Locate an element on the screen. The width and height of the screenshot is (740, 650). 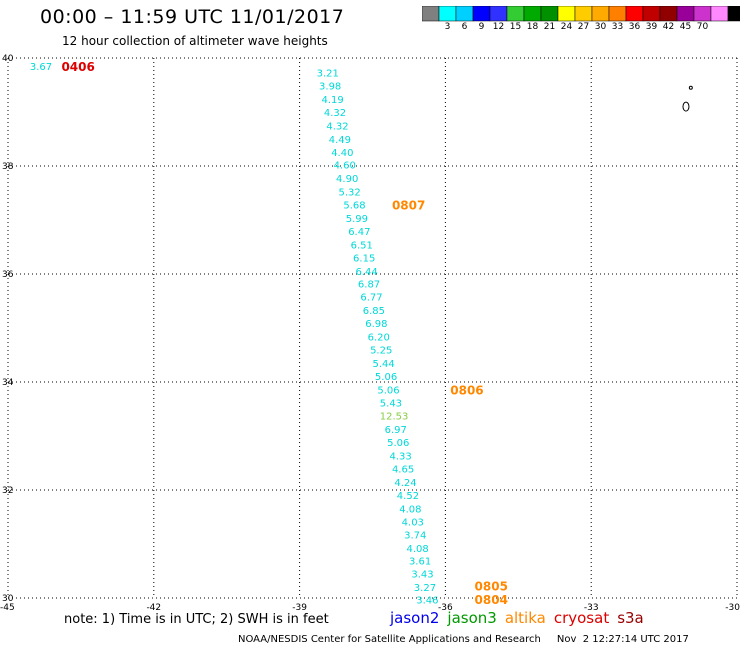
y-tick-label: 40 is located at coordinates (8, 59).